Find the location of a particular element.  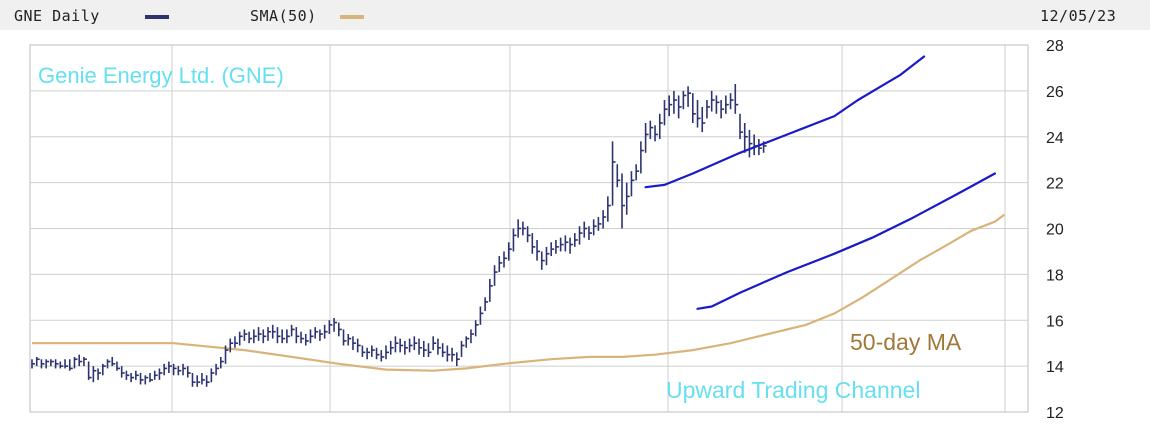

y-tick-label: 28 is located at coordinates (1055, 46).